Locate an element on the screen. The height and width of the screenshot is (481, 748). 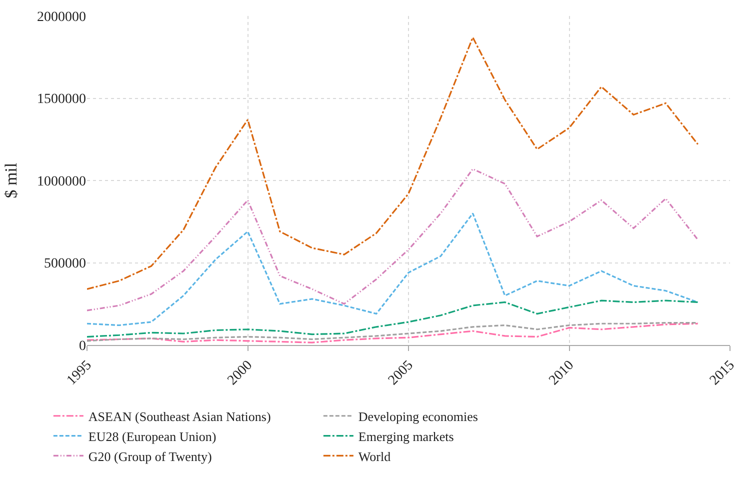
legend-label: World is located at coordinates (375, 456).